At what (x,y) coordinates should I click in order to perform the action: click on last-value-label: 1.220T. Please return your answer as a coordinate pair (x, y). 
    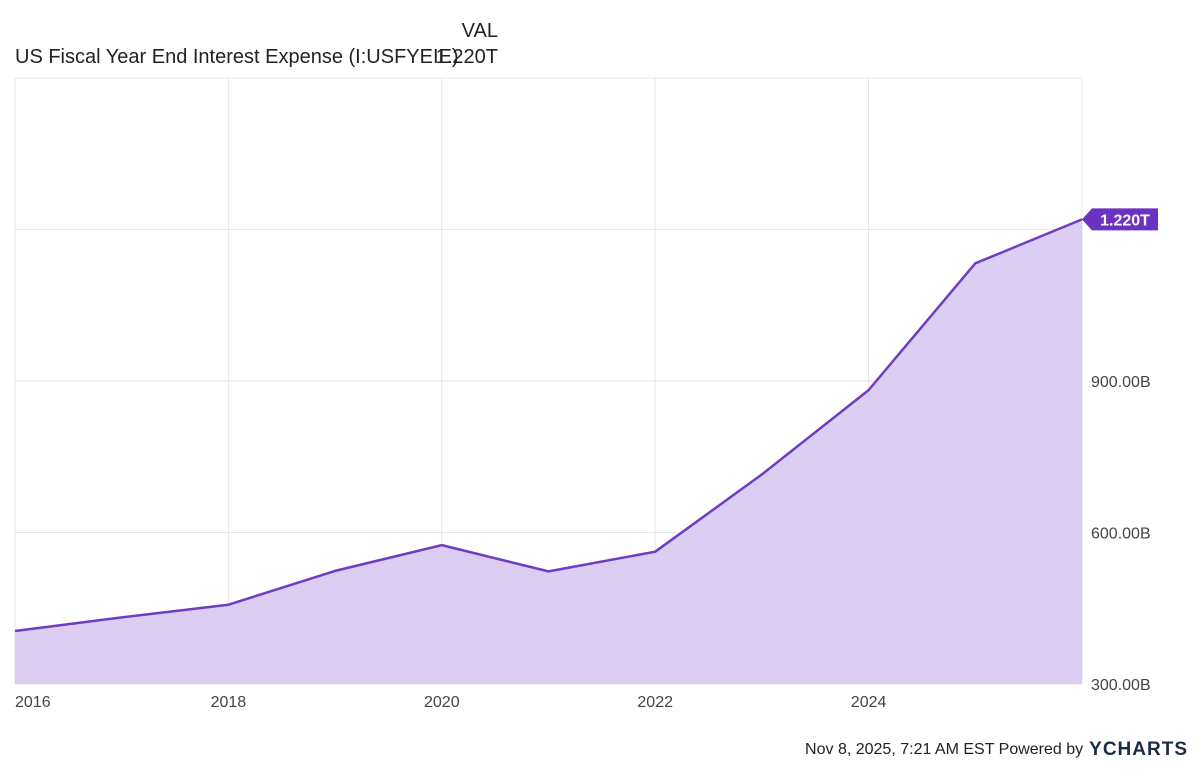
    Looking at the image, I should click on (1125, 220).